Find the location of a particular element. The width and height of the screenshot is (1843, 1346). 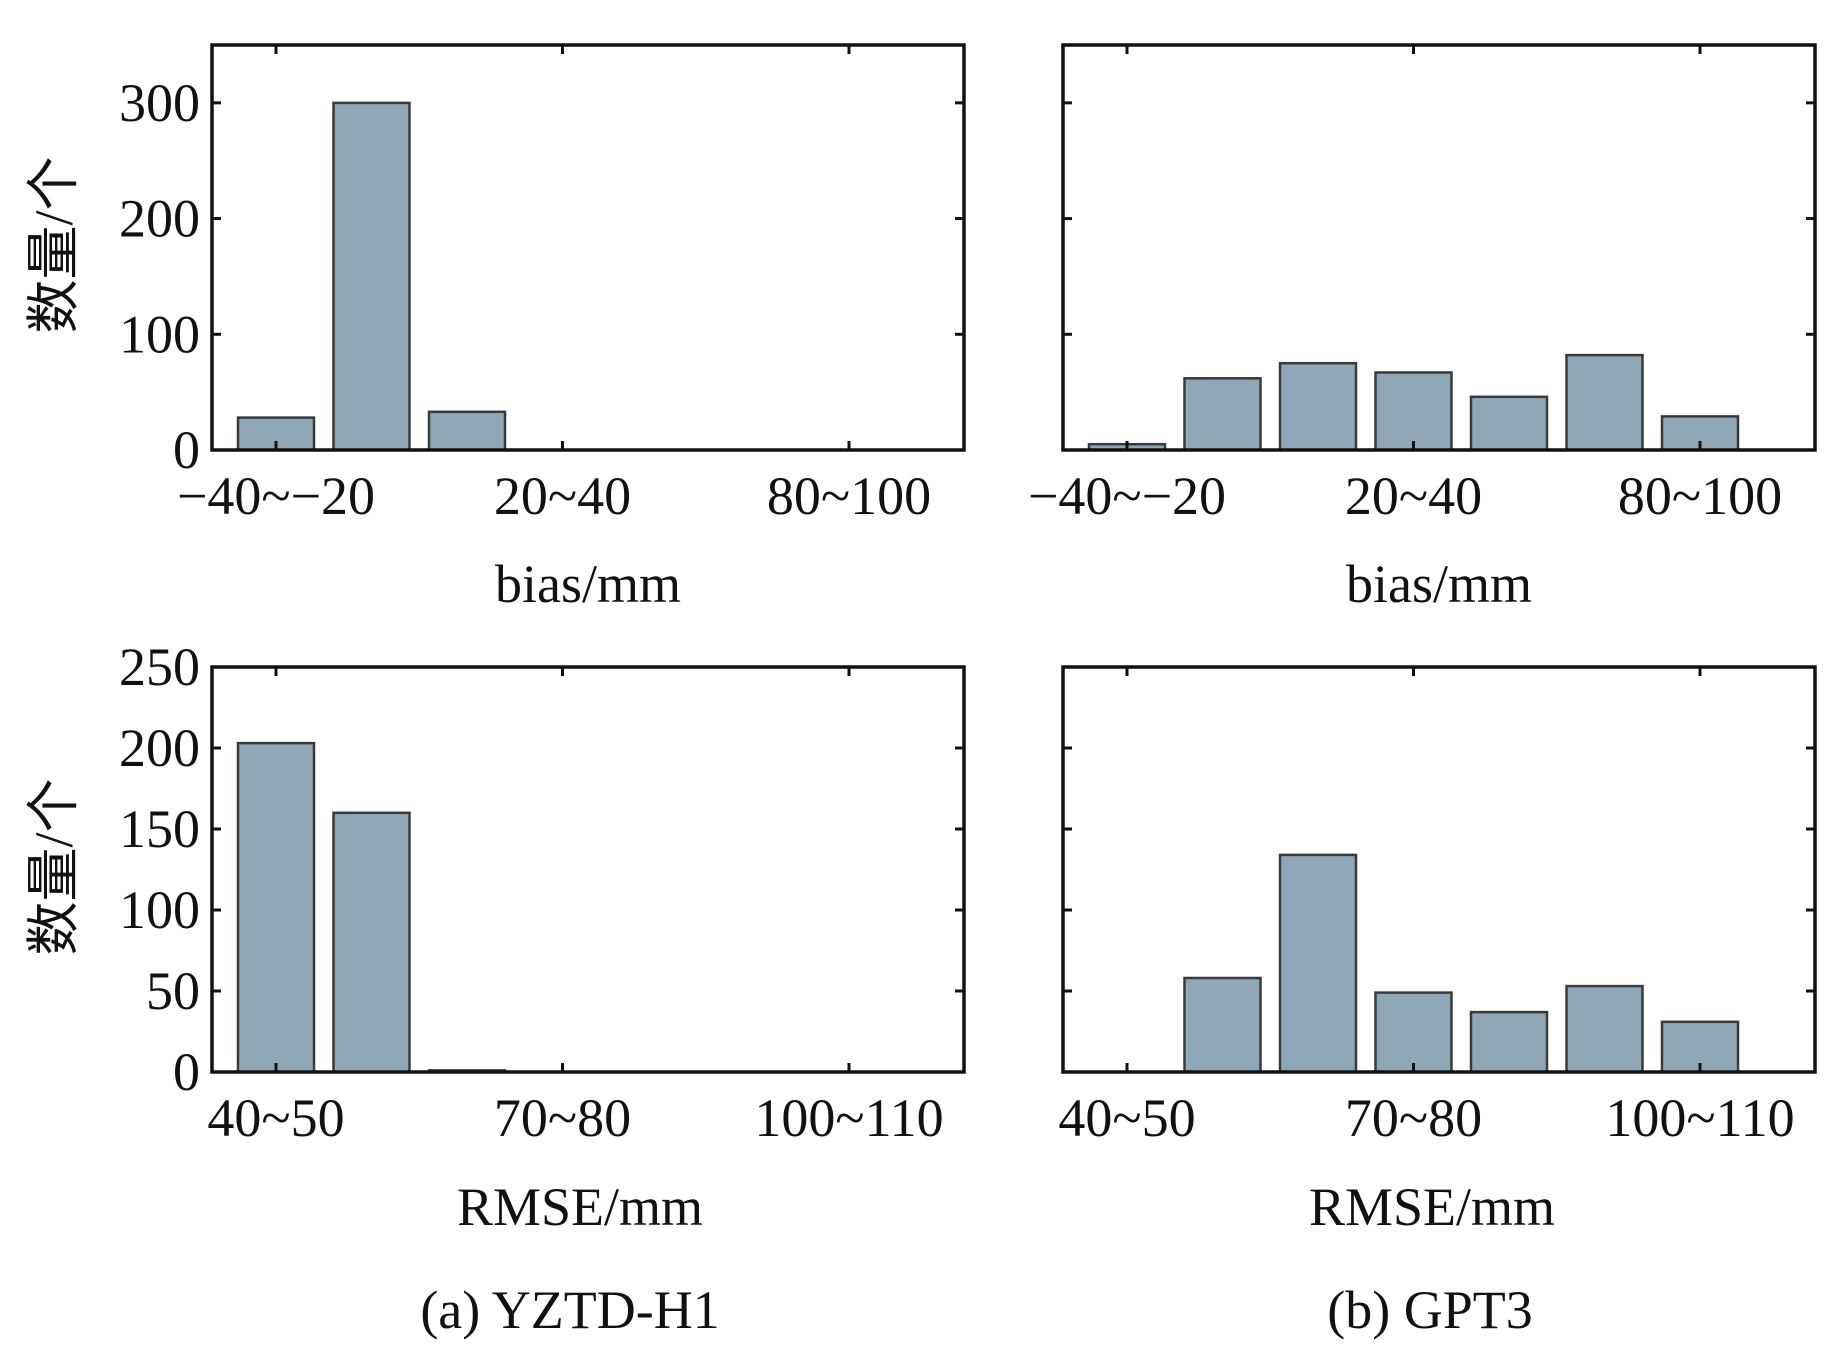

bar-80~90 is located at coordinates (1509, 1042).